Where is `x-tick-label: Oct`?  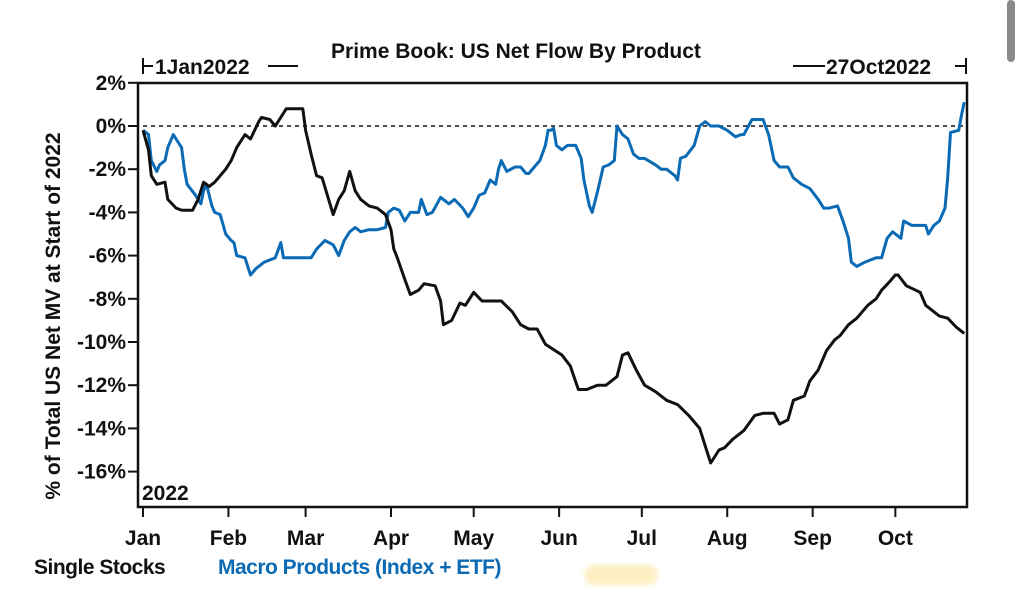 x-tick-label: Oct is located at coordinates (895, 538).